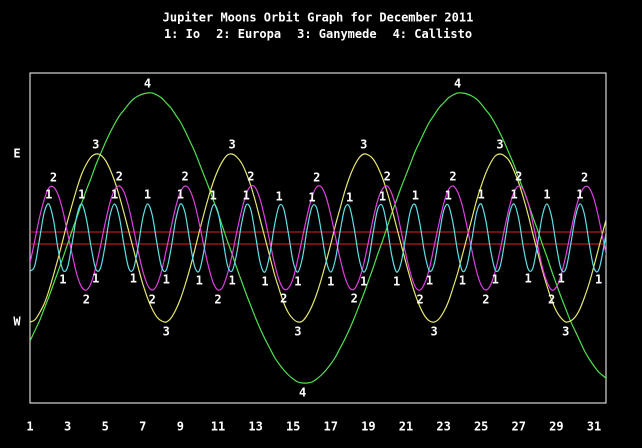 Image resolution: width=642 pixels, height=448 pixels. What do you see at coordinates (29, 427) in the screenshot?
I see `x-tick-label: 1` at bounding box center [29, 427].